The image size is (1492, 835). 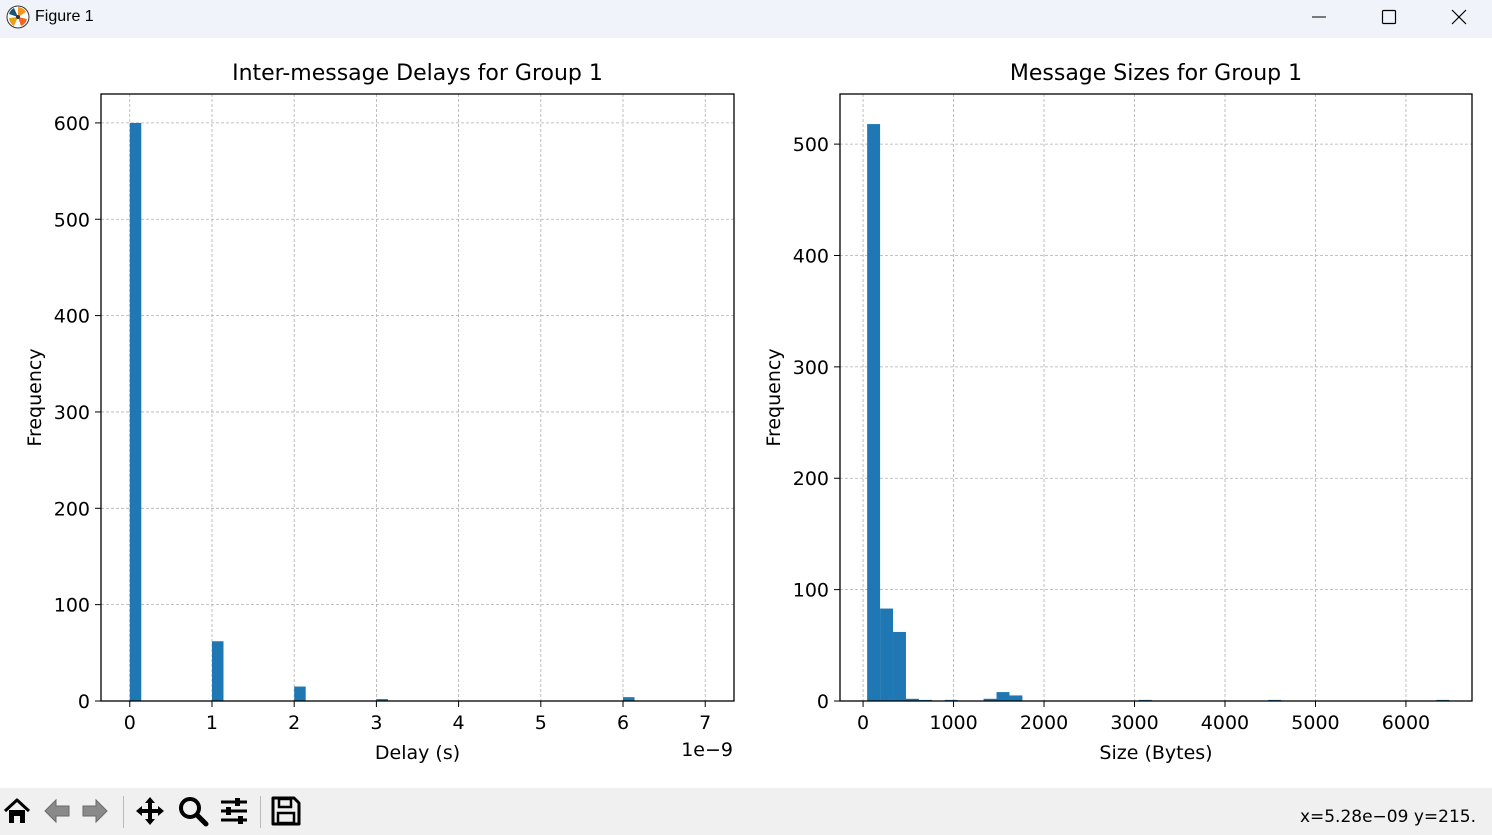 I want to click on navigation-toolbar: x=5.28e−09 y=215., so click(x=746, y=811).